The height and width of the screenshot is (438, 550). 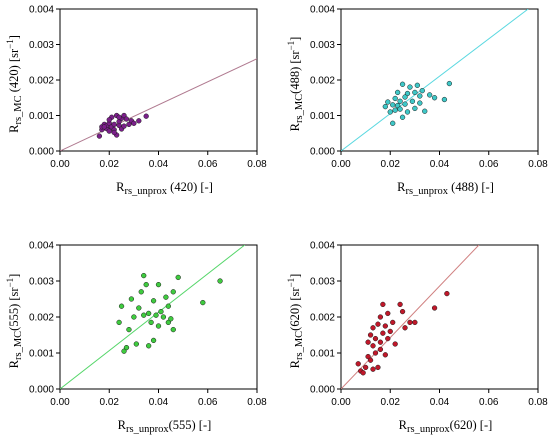 What do you see at coordinates (165, 426) in the screenshot?
I see `x-axis-label: Rrs_unprox(555) [-]` at bounding box center [165, 426].